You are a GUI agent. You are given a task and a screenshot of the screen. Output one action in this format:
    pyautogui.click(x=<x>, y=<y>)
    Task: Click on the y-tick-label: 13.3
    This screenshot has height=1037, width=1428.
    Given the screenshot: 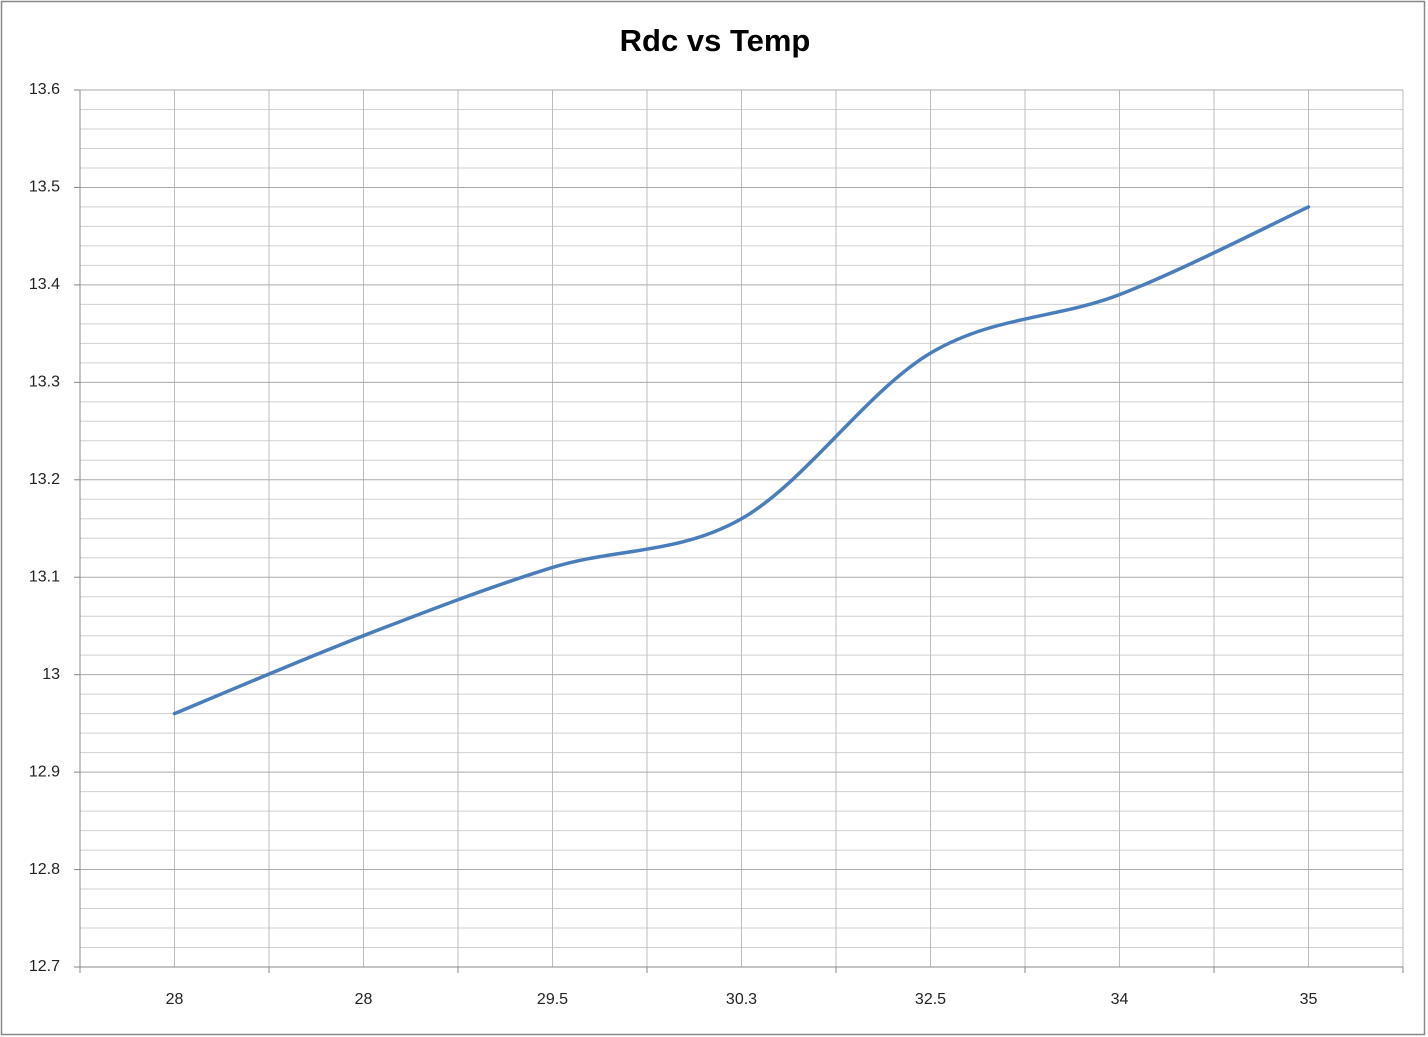 What is the action you would take?
    pyautogui.click(x=44, y=382)
    